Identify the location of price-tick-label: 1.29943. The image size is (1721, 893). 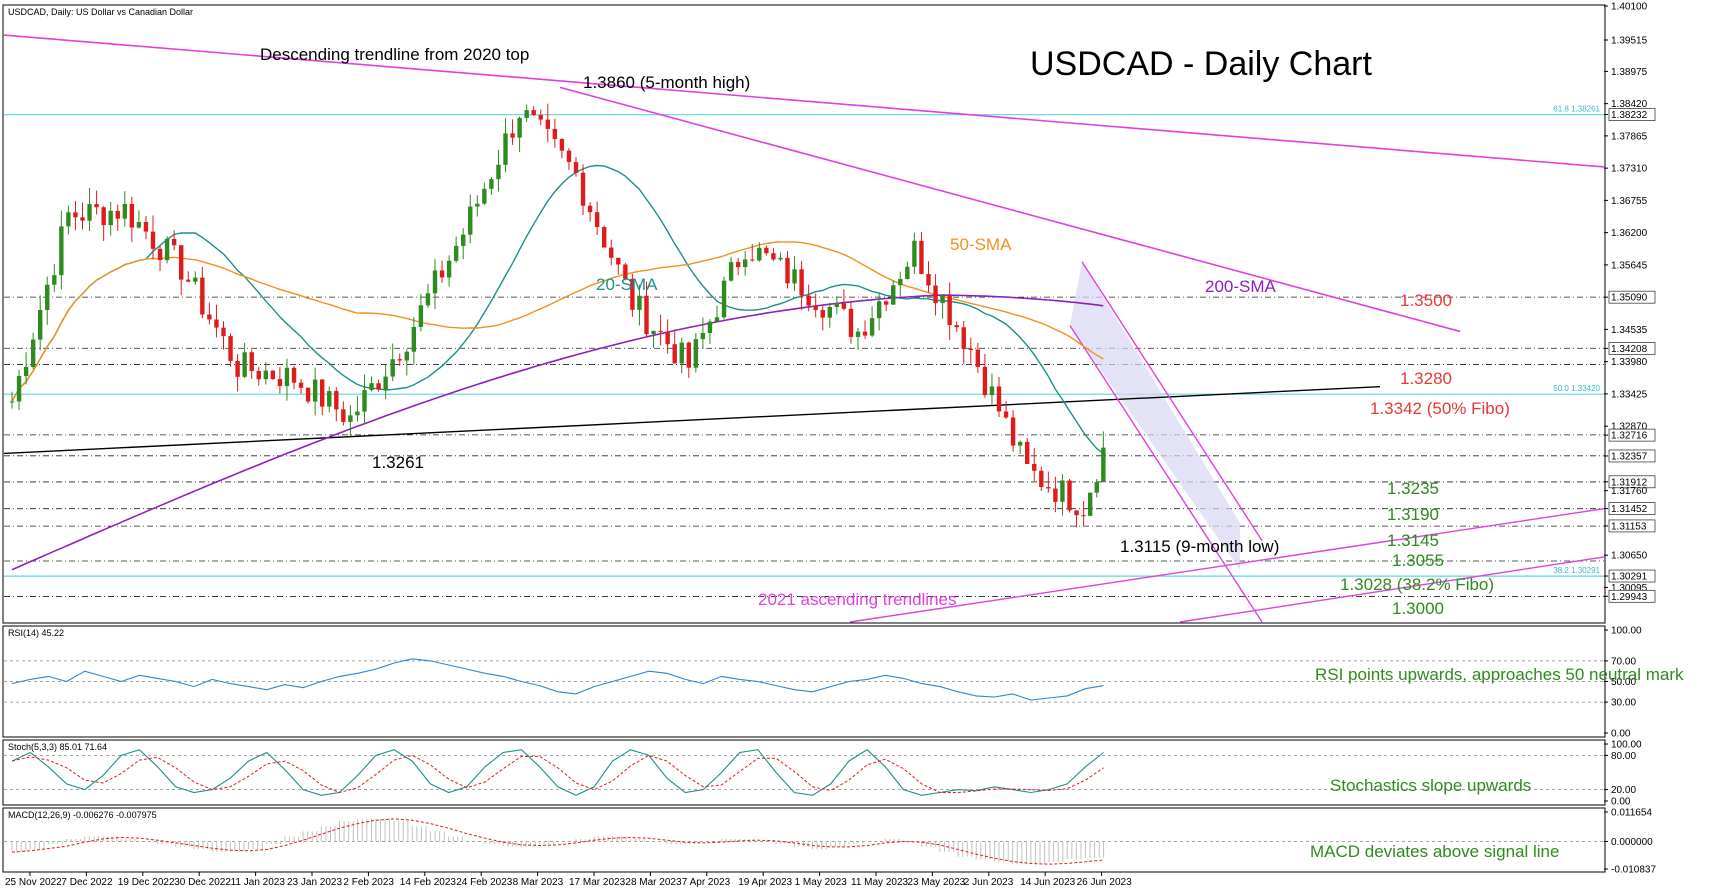
(1629, 597).